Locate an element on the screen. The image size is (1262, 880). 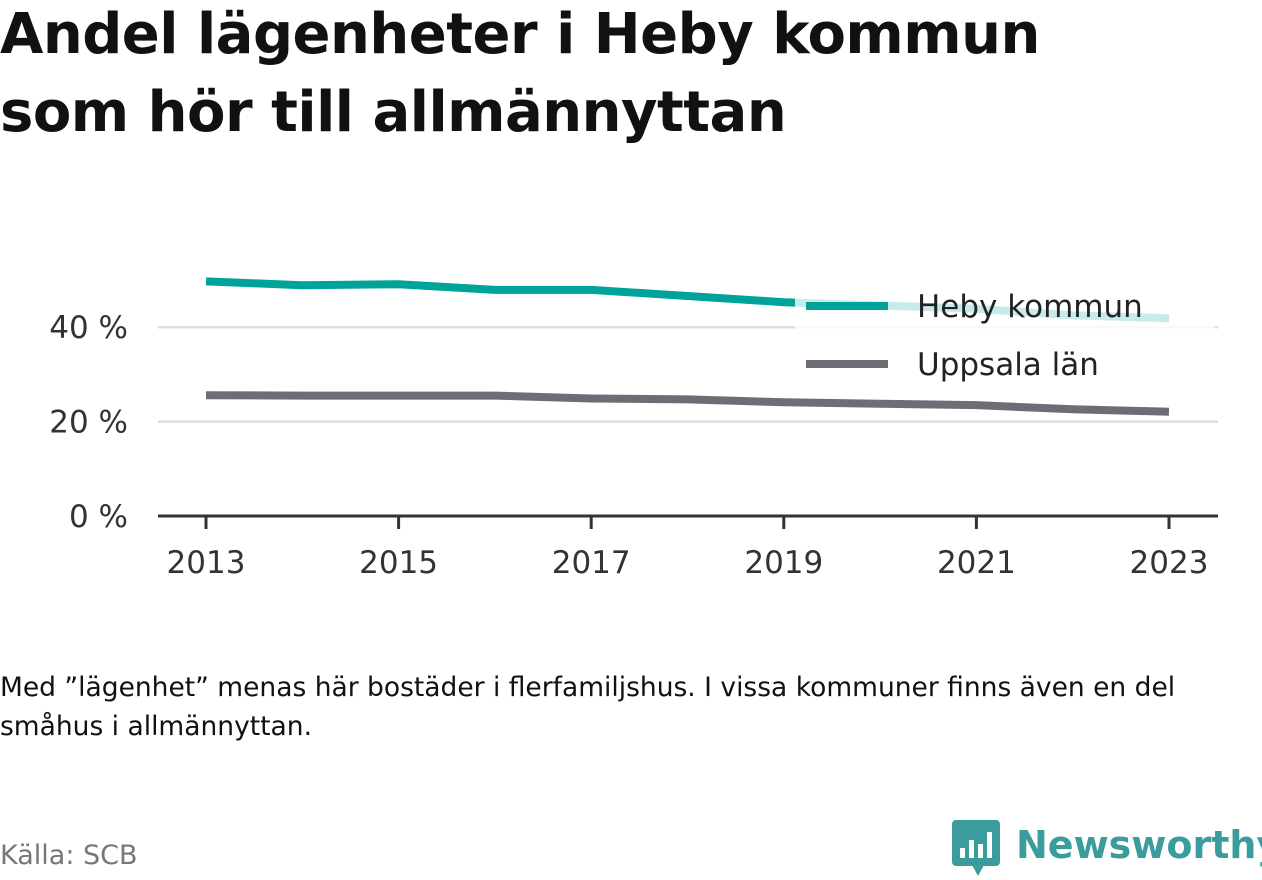
brand-name: Newsworthy is located at coordinates (1139, 845).